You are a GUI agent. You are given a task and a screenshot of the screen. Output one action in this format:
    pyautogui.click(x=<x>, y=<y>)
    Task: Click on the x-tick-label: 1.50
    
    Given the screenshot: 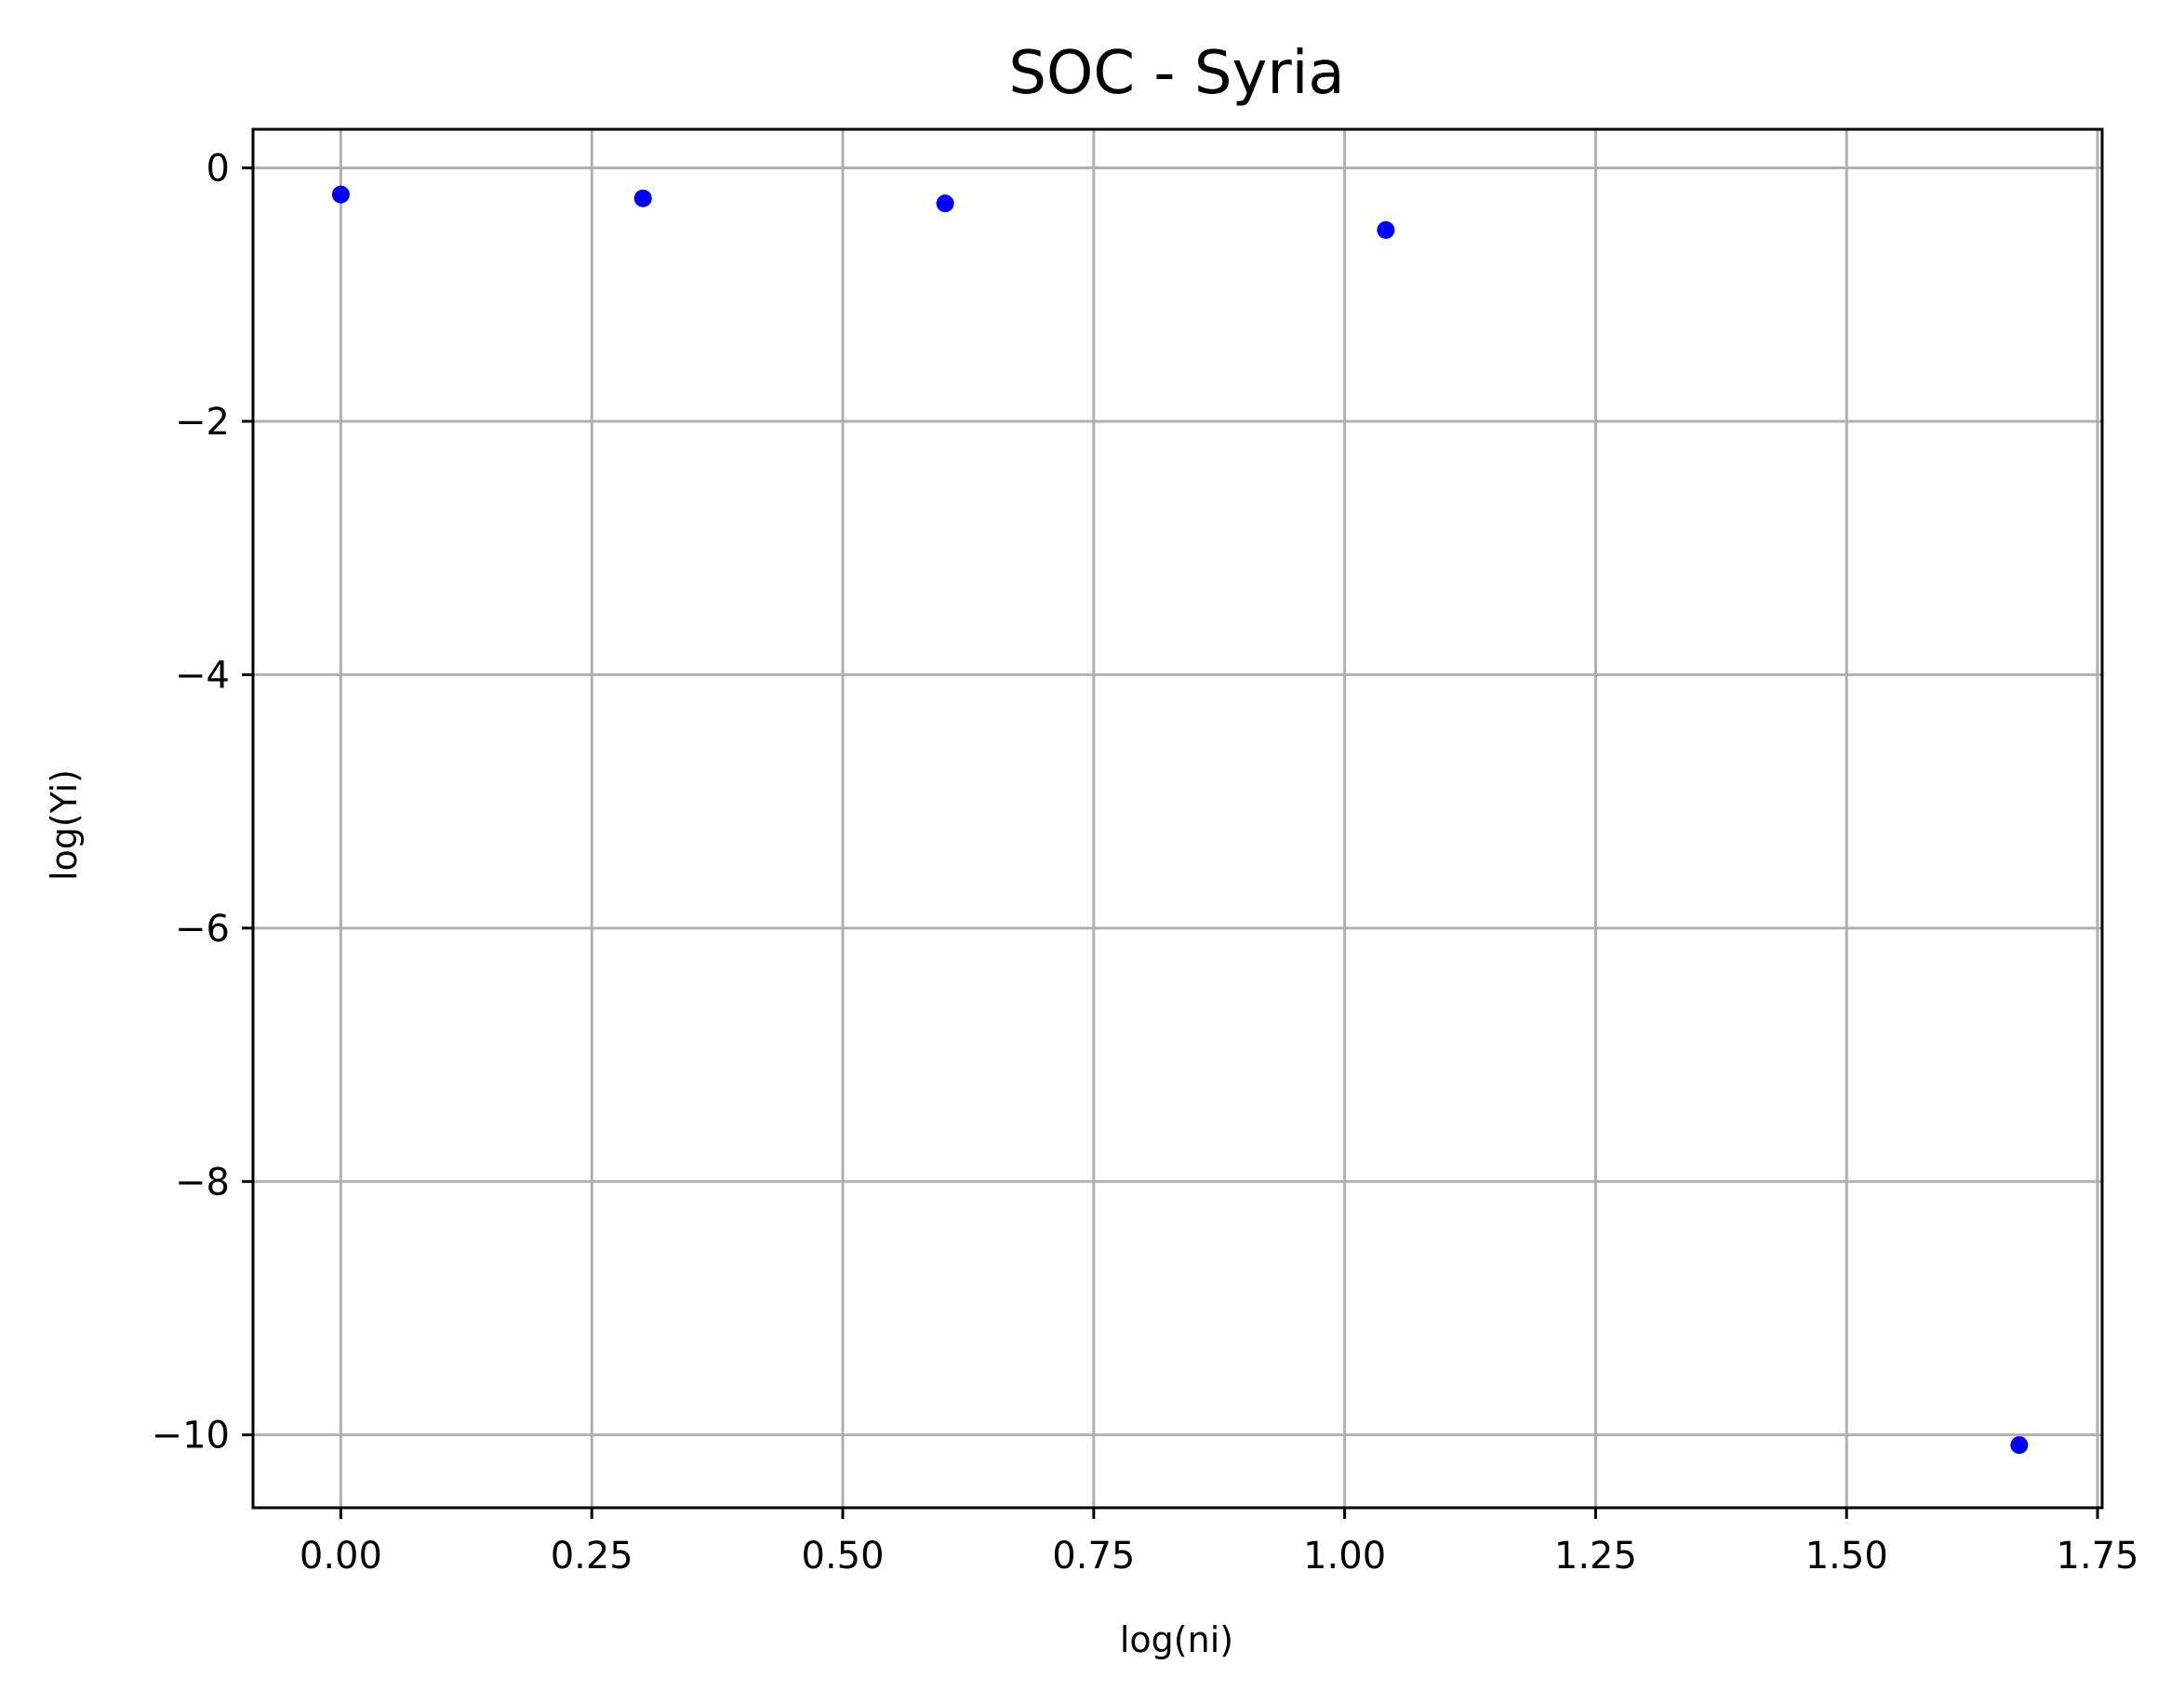 What is the action you would take?
    pyautogui.click(x=1846, y=1556)
    